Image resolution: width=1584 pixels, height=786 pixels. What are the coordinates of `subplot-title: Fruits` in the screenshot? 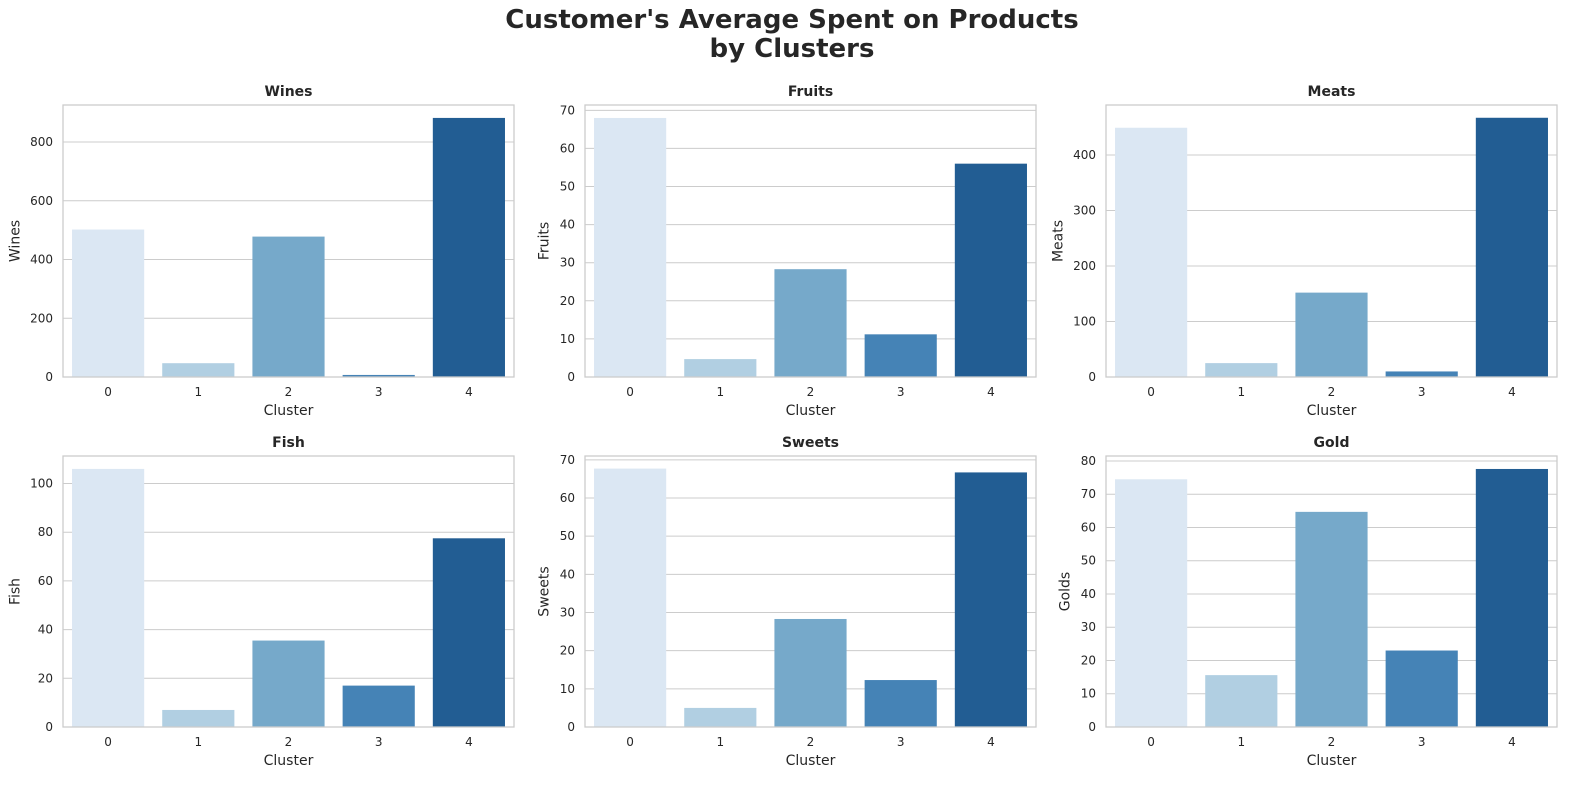 It's located at (810, 92).